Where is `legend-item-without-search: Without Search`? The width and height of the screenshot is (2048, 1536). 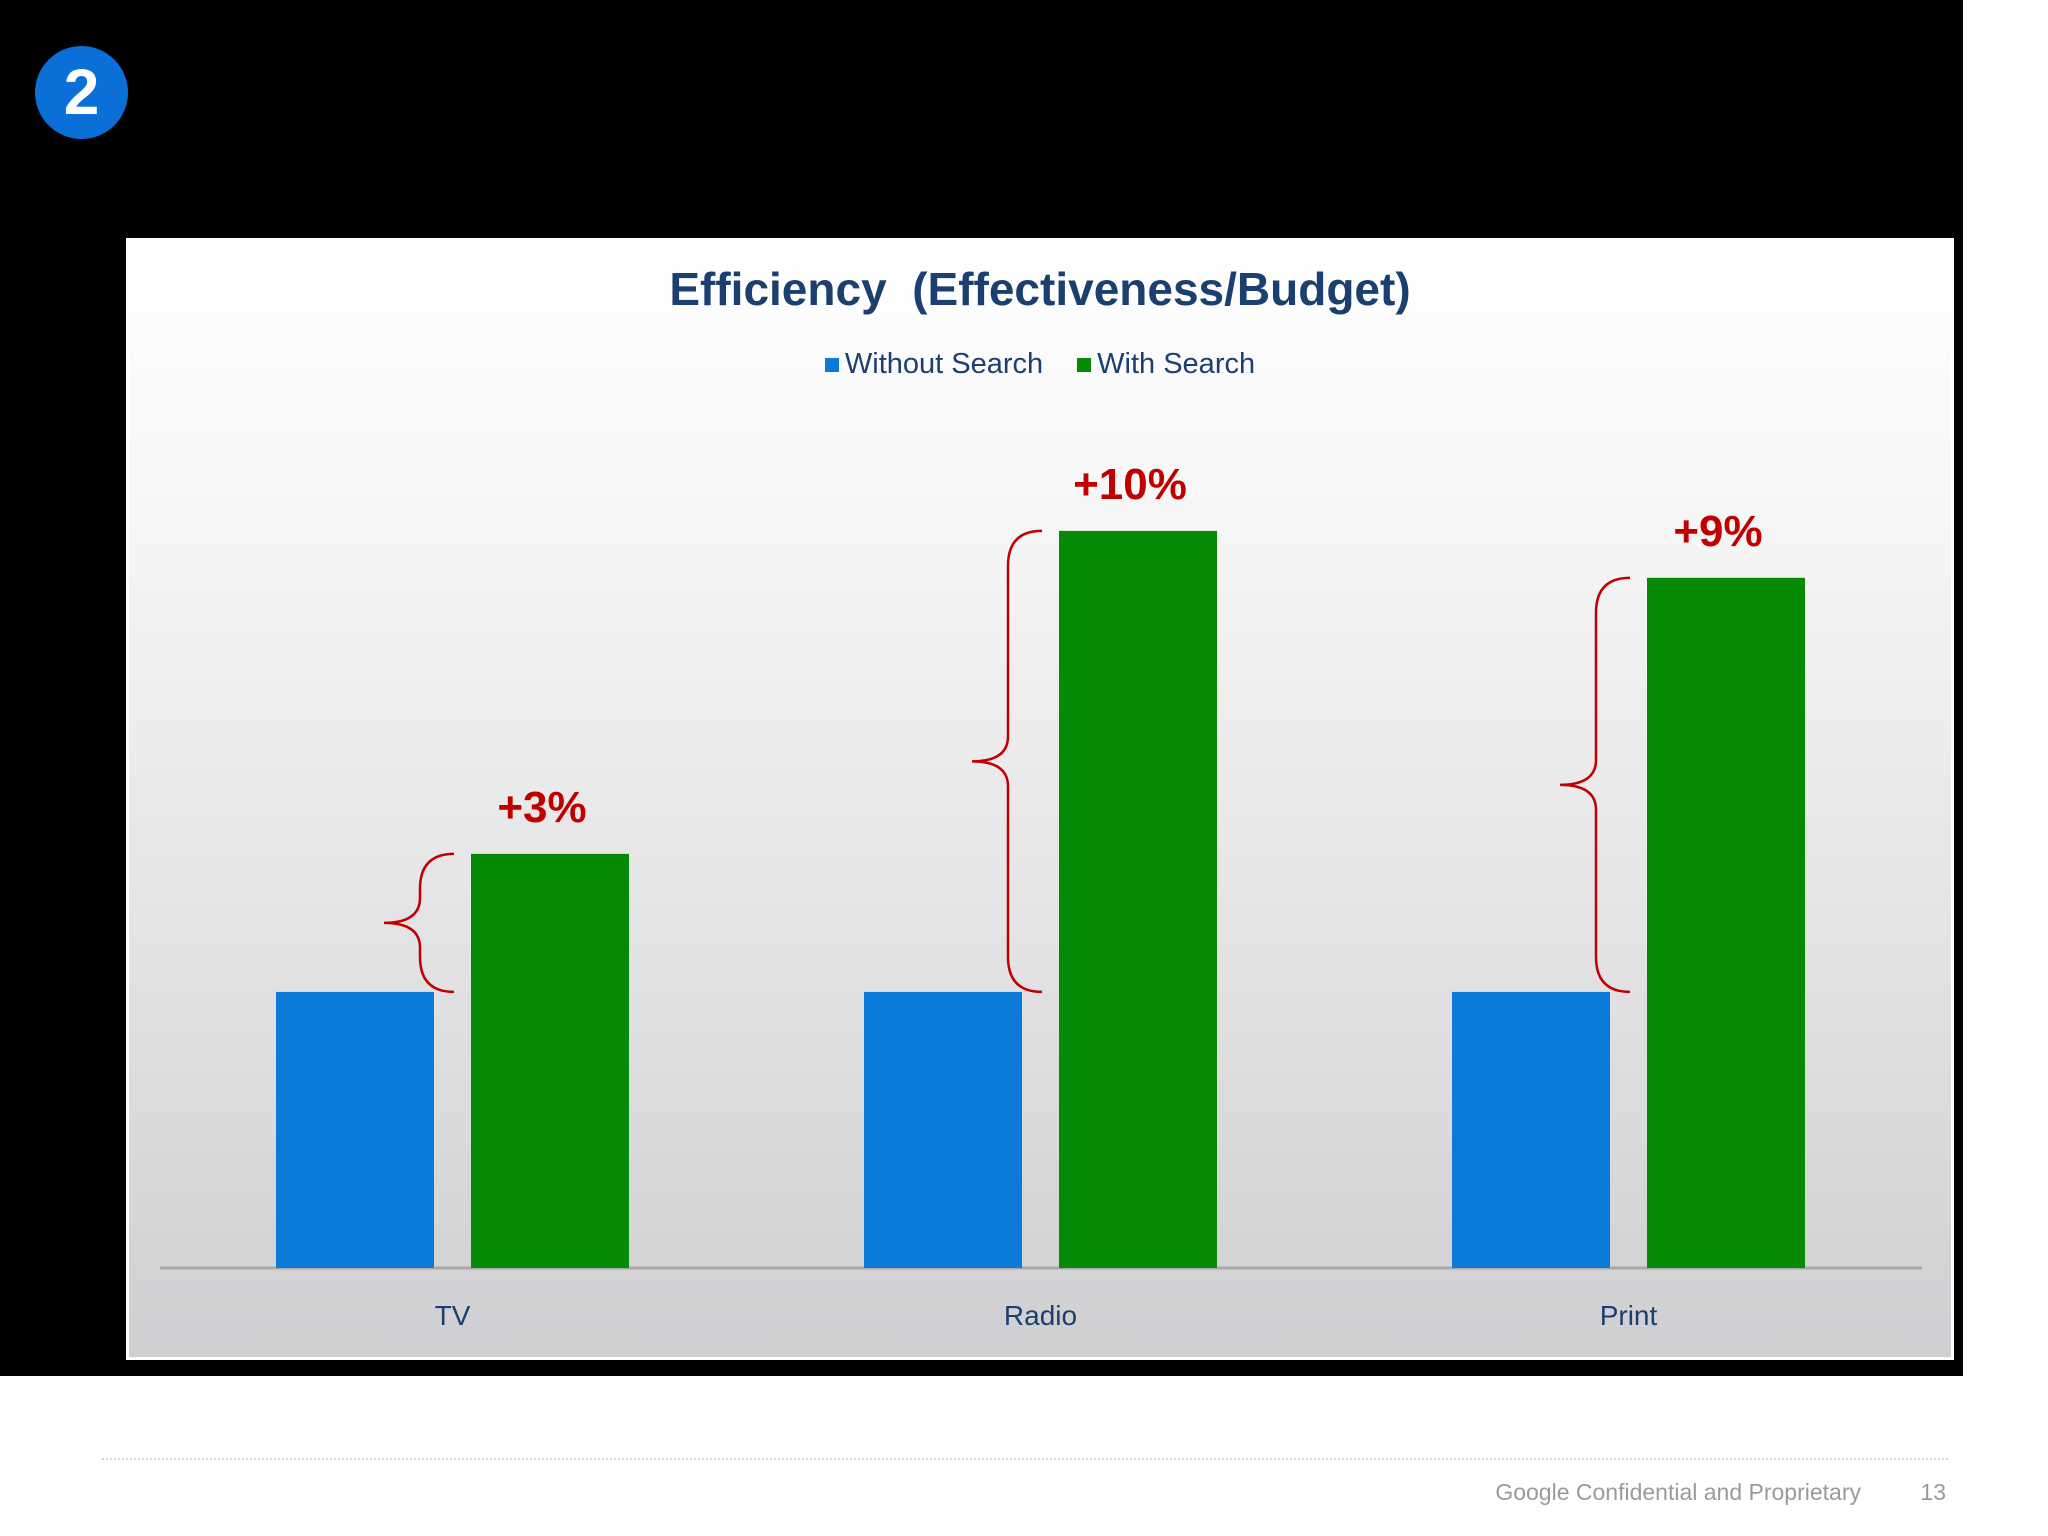
legend-item-without-search: Without Search is located at coordinates (934, 364).